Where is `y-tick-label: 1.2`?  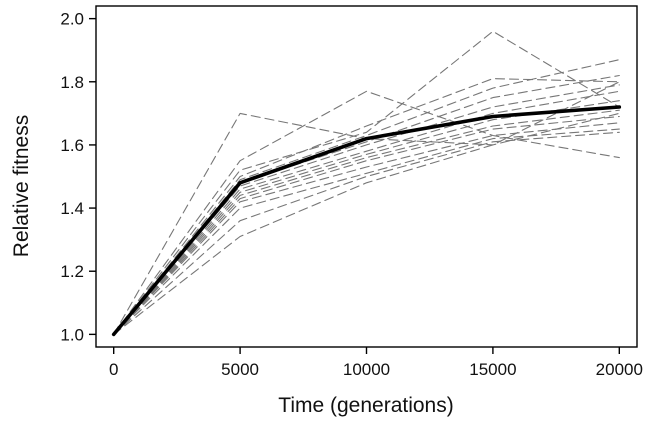 y-tick-label: 1.2 is located at coordinates (72, 271).